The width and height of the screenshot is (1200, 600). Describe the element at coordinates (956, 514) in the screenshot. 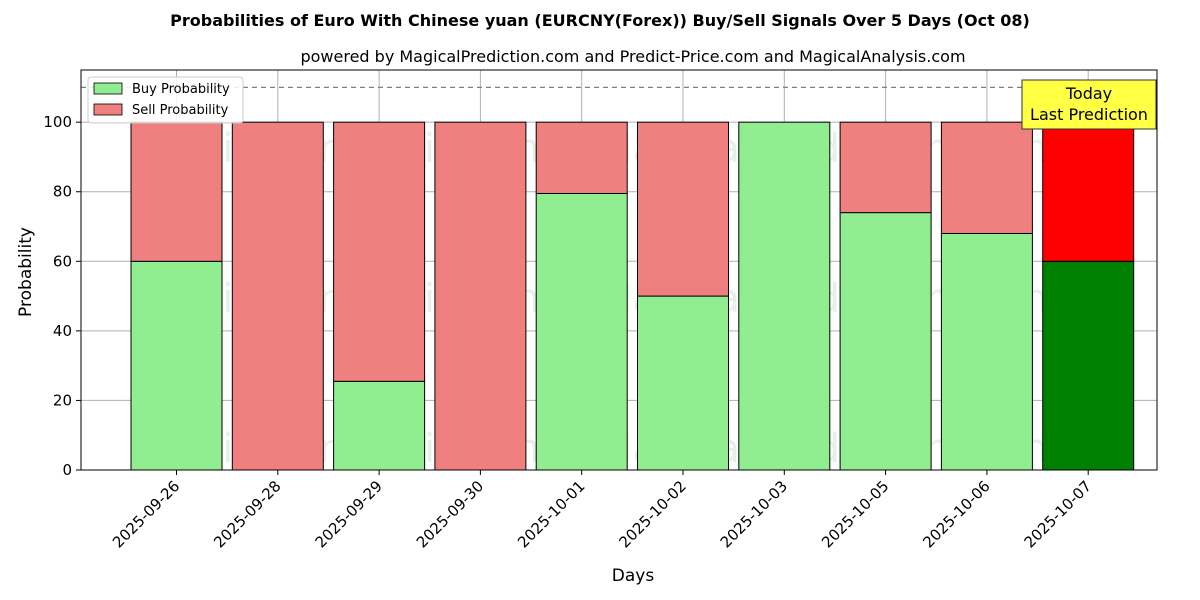

I see `x-tick-label: 2025-10-06` at that location.